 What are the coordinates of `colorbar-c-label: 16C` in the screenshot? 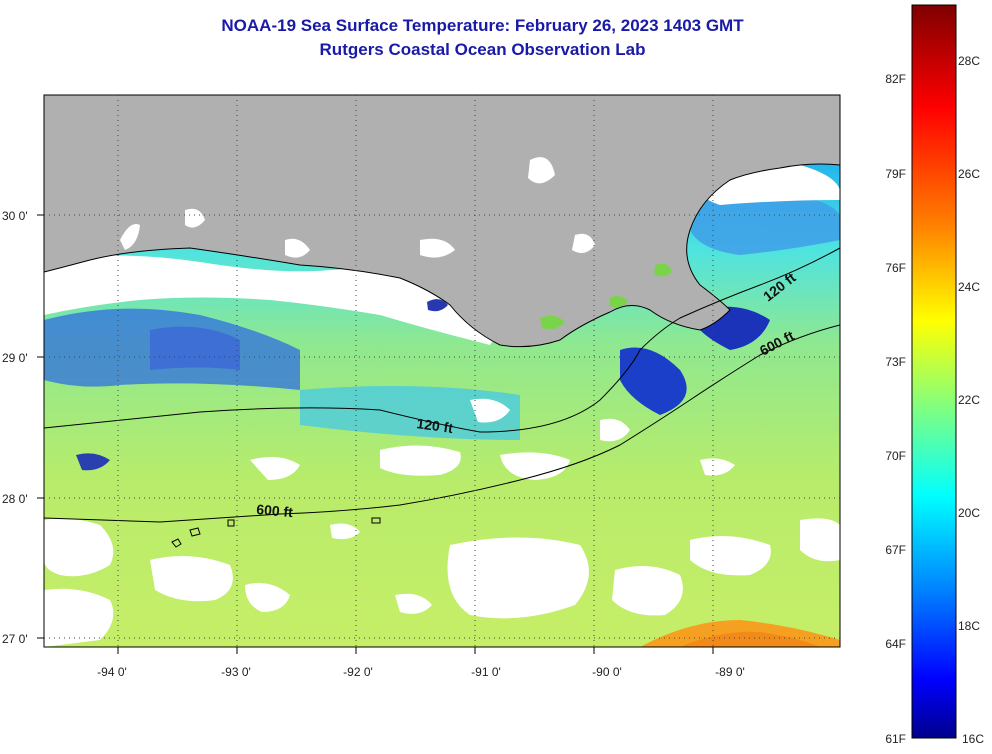 It's located at (973, 739).